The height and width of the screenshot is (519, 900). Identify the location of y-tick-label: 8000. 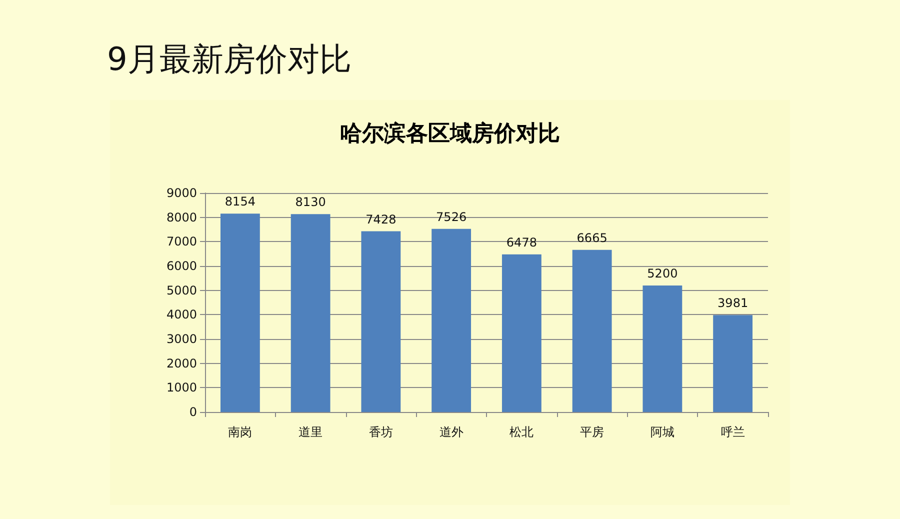
(181, 217).